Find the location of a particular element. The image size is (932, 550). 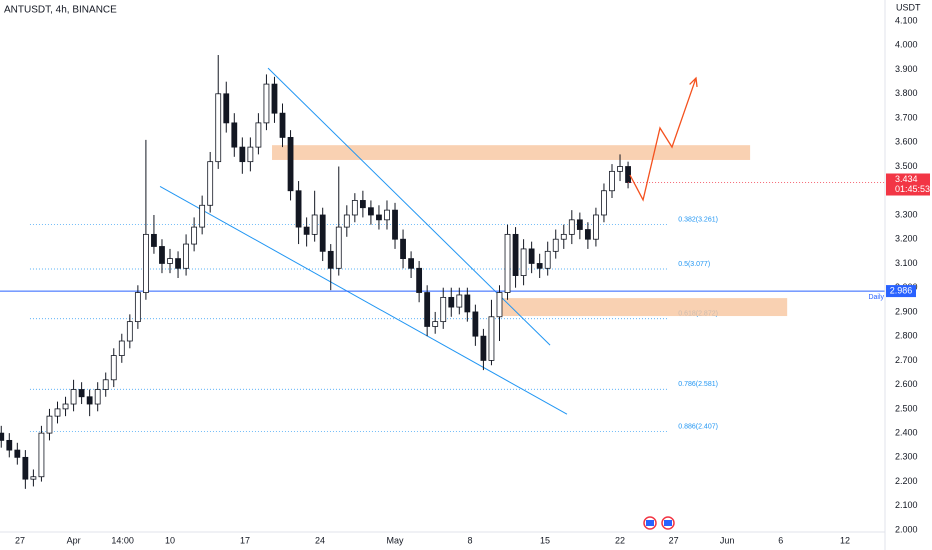

projection-arrowhead is located at coordinates (693, 82).